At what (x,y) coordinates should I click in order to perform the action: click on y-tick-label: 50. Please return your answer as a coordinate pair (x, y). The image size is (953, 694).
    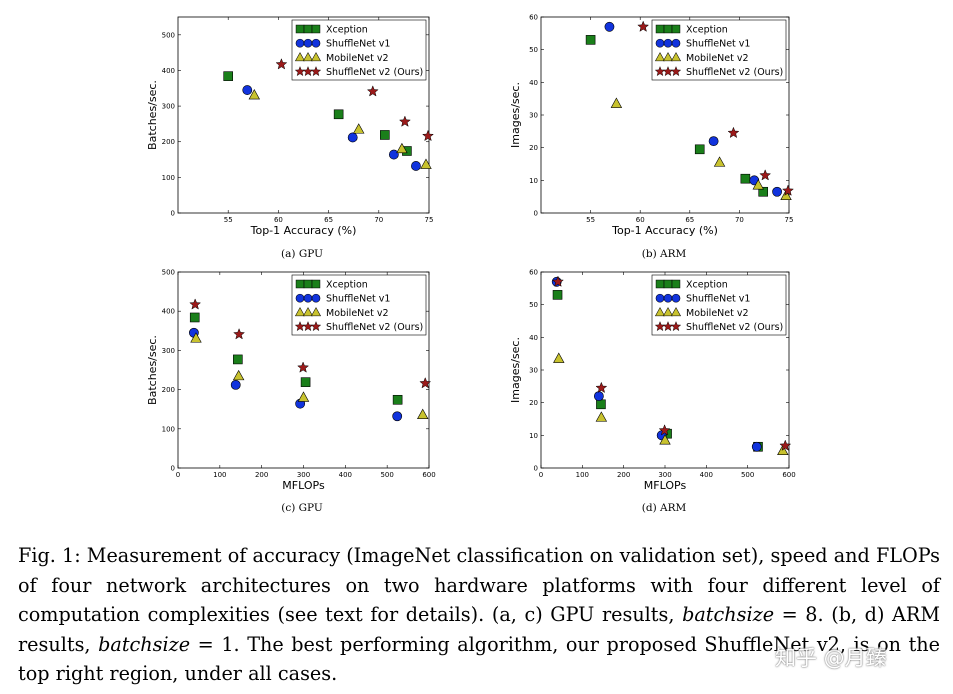
    Looking at the image, I should click on (533, 50).